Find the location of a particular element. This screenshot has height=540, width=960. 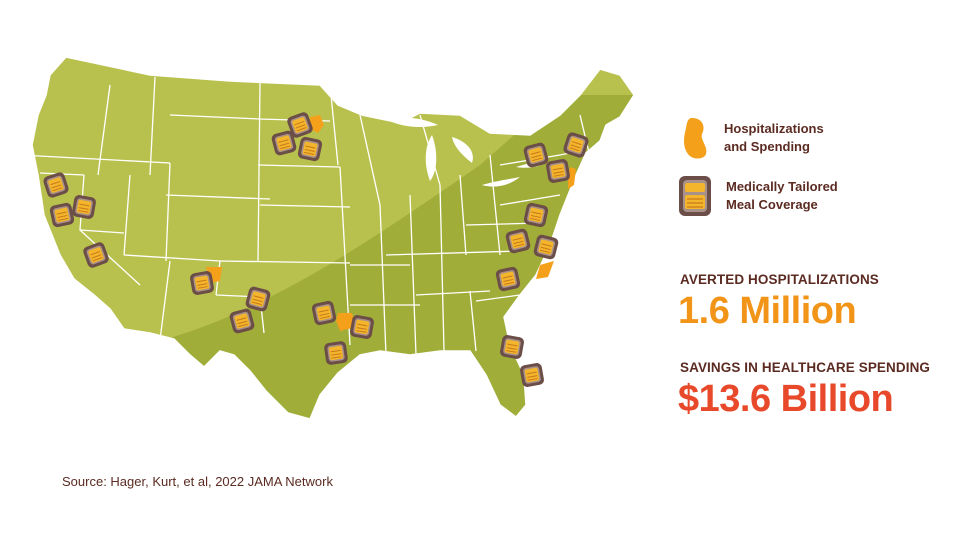

legend-hospitalizations-line2: and Spending is located at coordinates (767, 146).